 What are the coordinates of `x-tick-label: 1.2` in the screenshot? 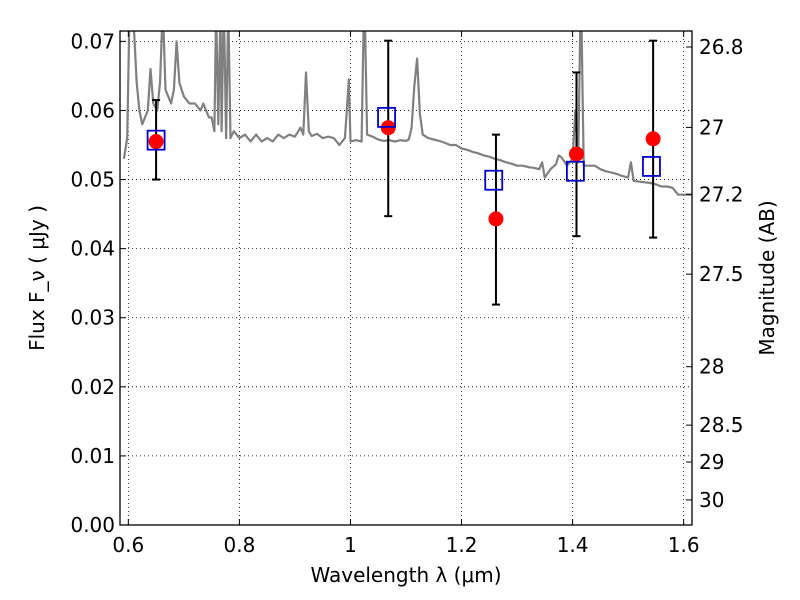 It's located at (462, 545).